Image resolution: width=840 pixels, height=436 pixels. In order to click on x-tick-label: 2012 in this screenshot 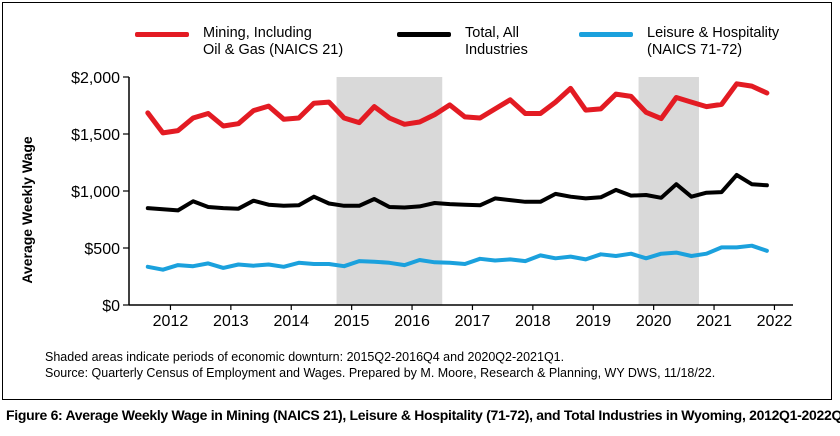, I will do `click(171, 321)`.